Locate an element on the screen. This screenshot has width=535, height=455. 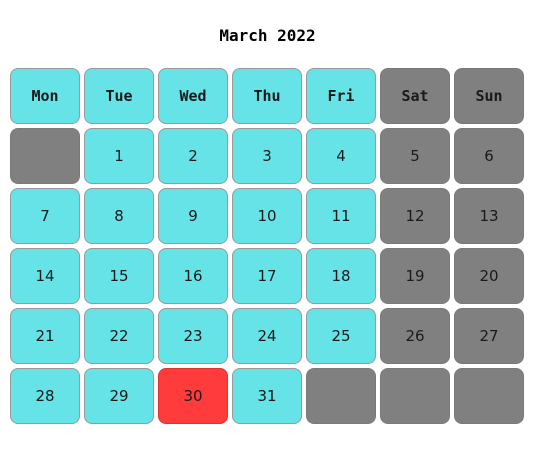
day-cell: 1 is located at coordinates (119, 156).